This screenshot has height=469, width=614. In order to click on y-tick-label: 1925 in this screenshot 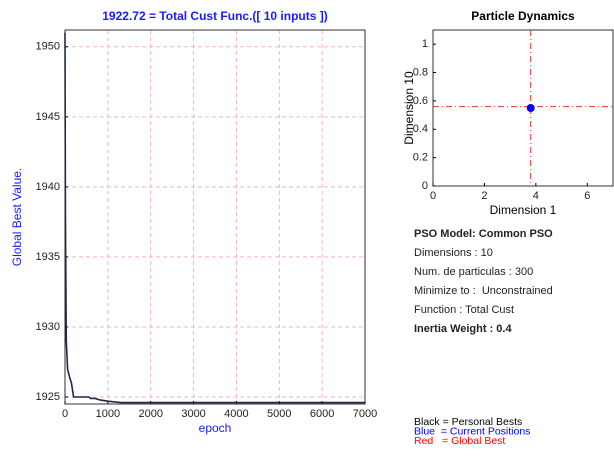, I will do `click(48, 397)`.